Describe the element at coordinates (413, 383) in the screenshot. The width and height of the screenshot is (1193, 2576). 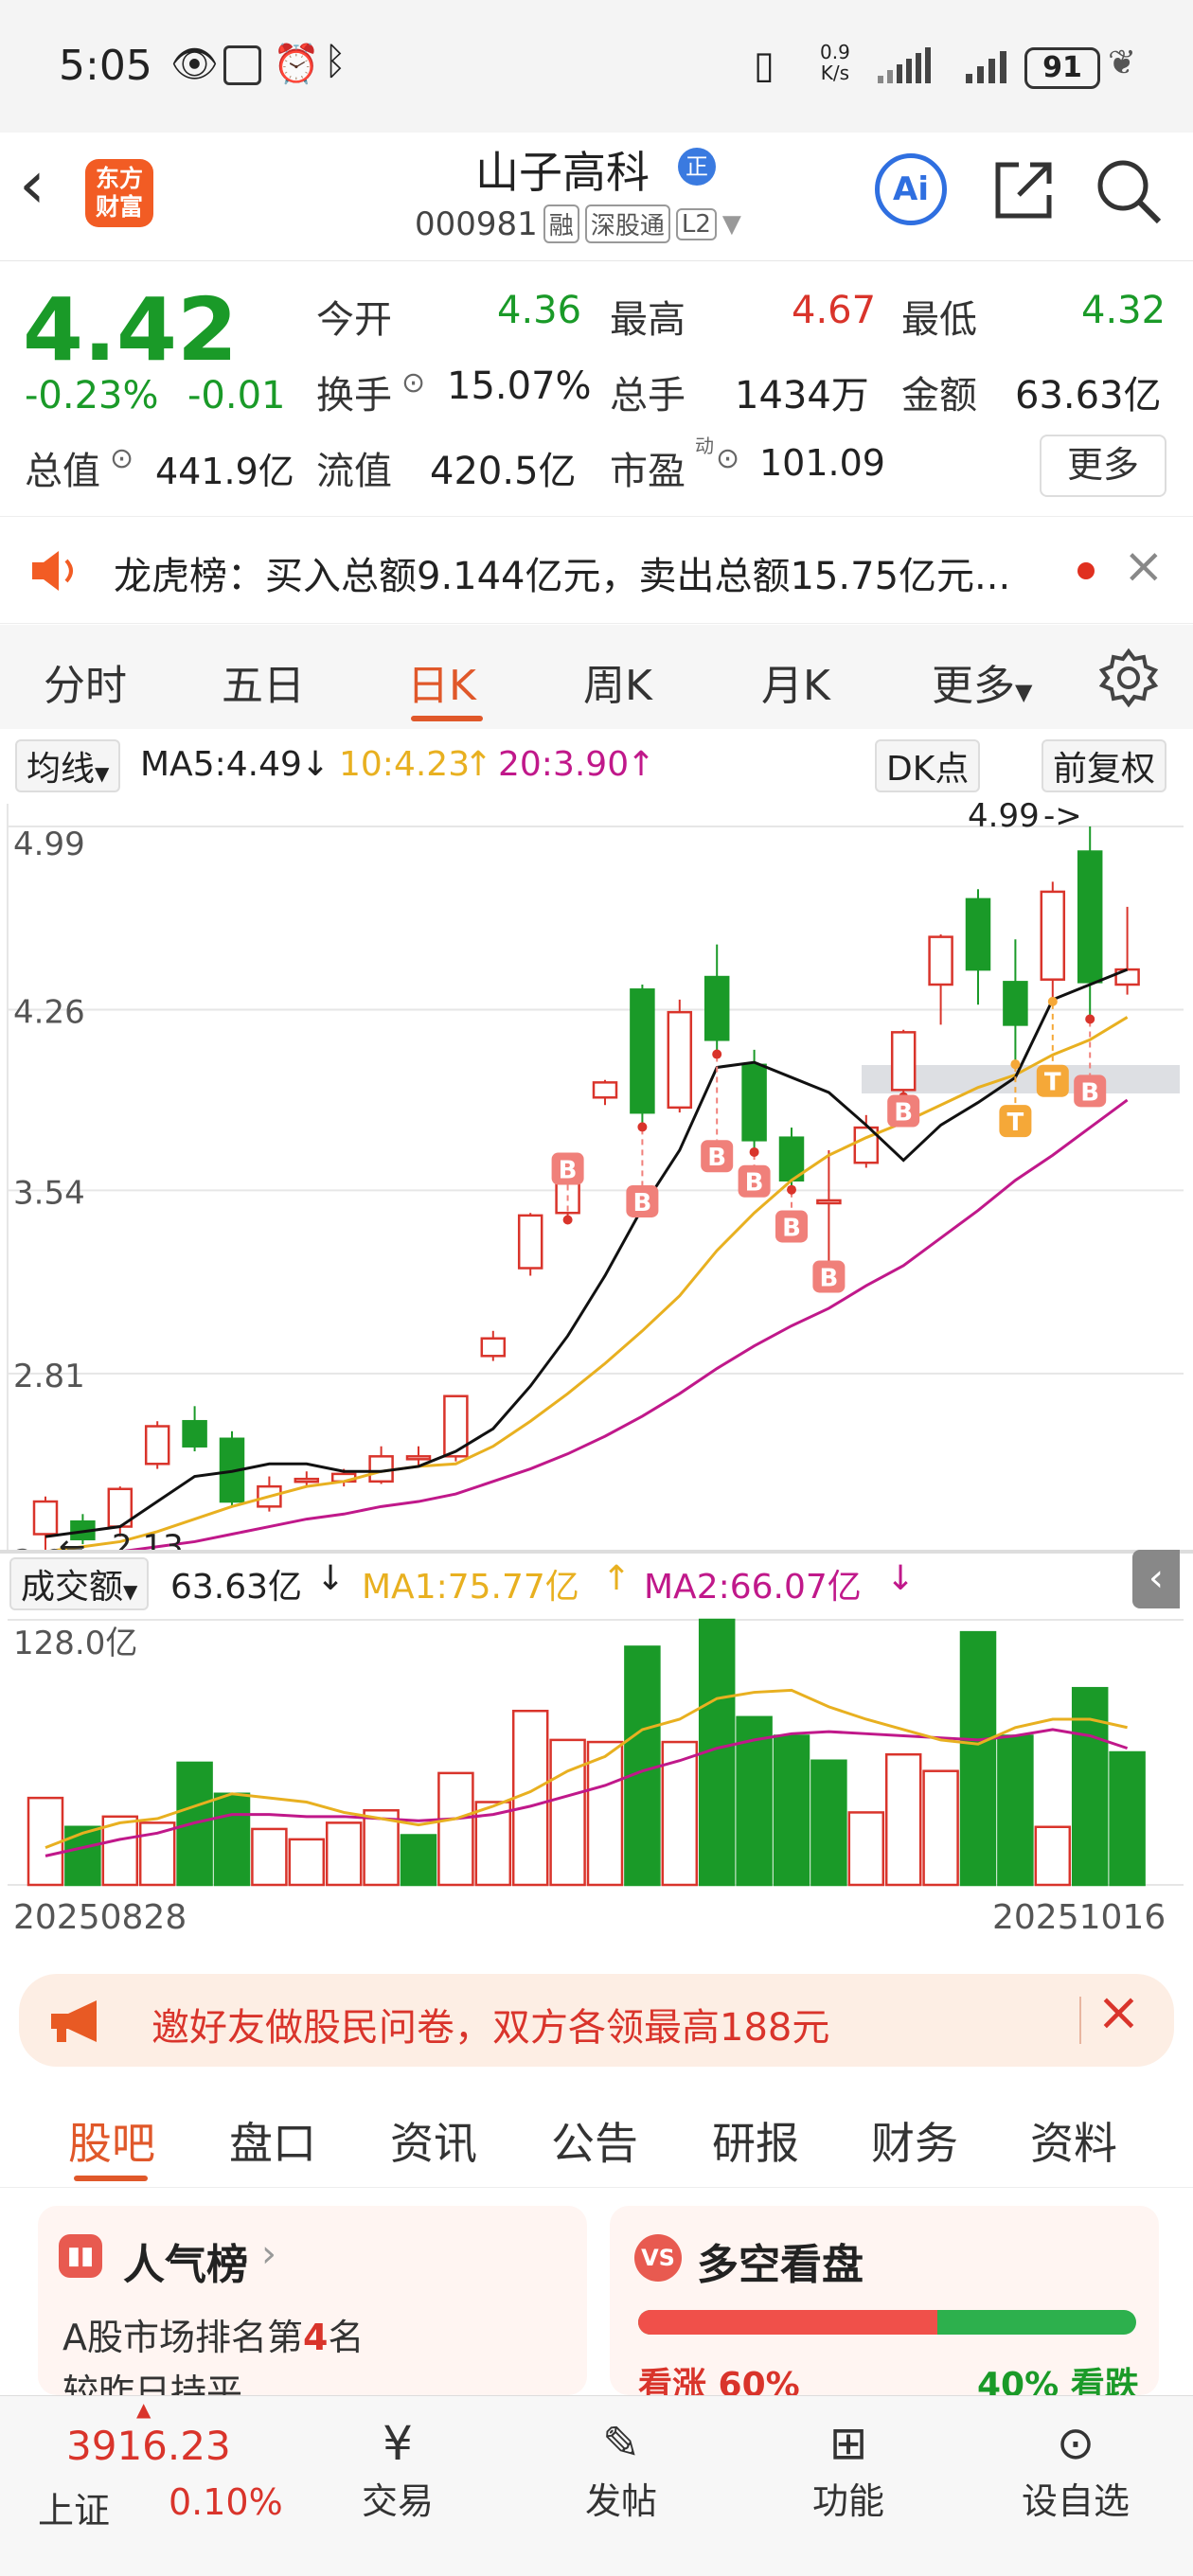
I see `info-icon: ⊙` at that location.